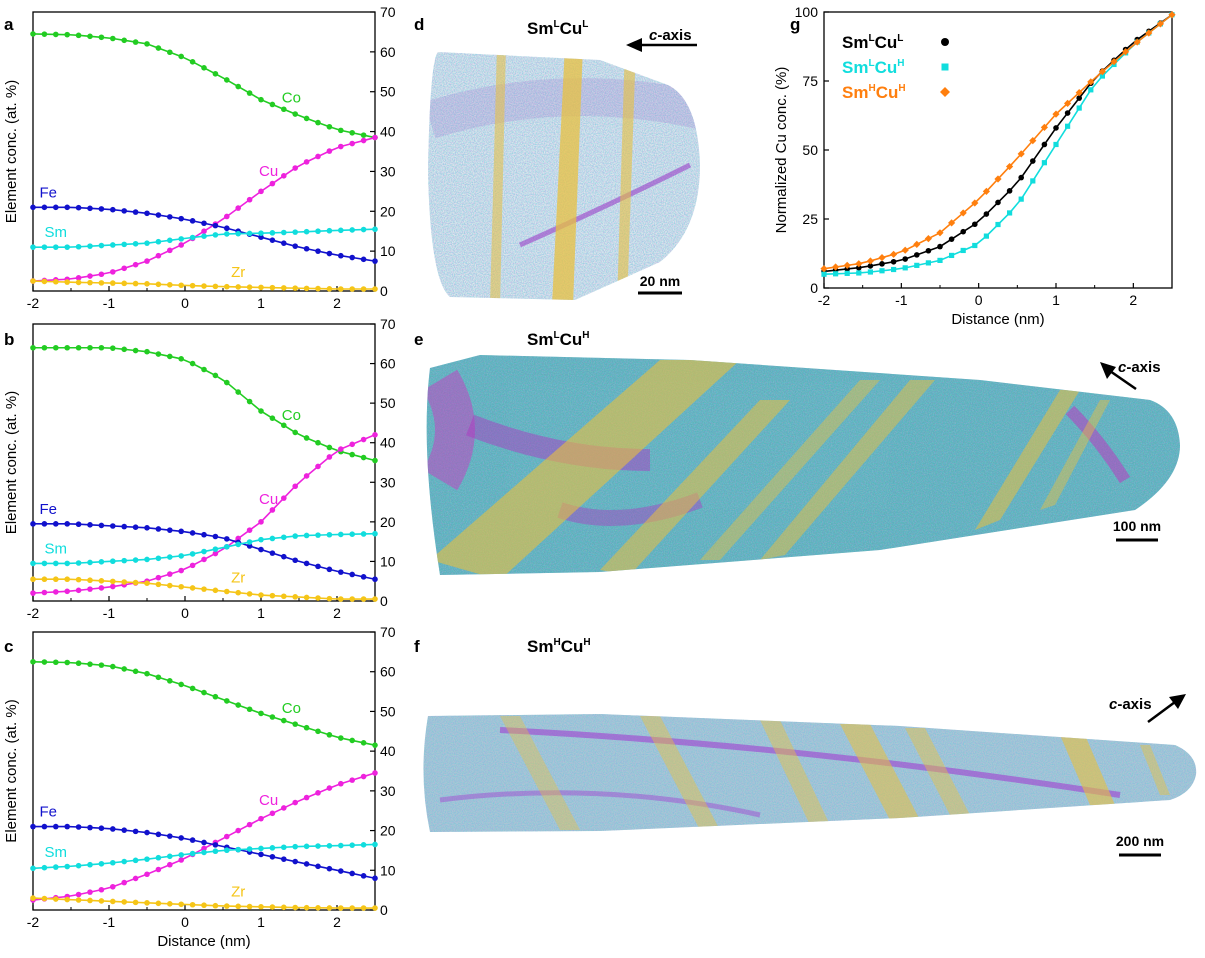 Image resolution: width=1205 pixels, height=958 pixels. Describe the element at coordinates (795, 24) in the screenshot. I see `panel-label-g: g` at that location.